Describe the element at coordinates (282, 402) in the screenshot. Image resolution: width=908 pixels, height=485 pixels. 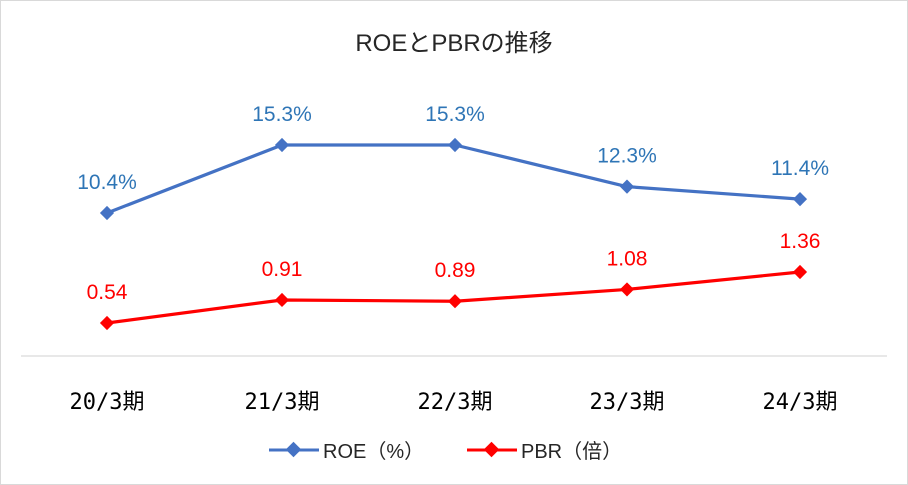
I see `category-label: 21/3期` at that location.